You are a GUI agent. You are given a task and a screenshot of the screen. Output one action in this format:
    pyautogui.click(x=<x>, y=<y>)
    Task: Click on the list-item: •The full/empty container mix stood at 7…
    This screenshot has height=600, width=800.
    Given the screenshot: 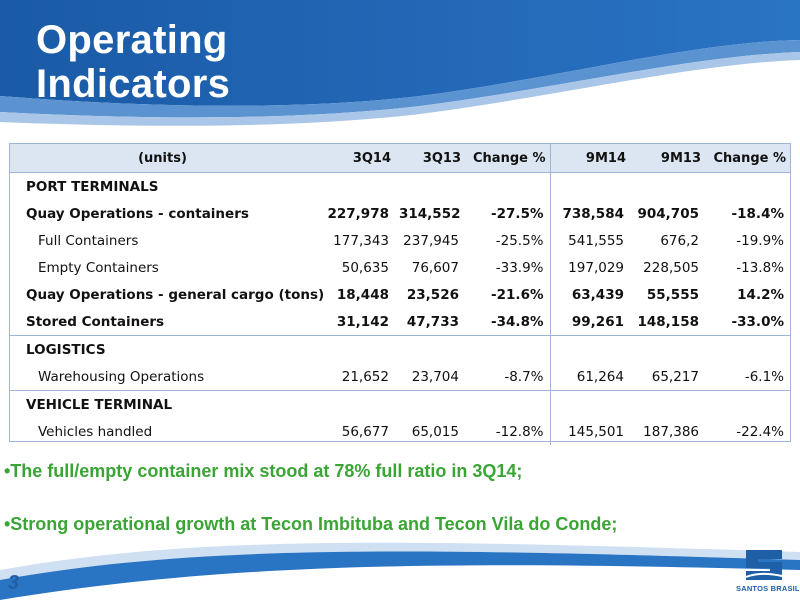 What is the action you would take?
    pyautogui.click(x=263, y=471)
    